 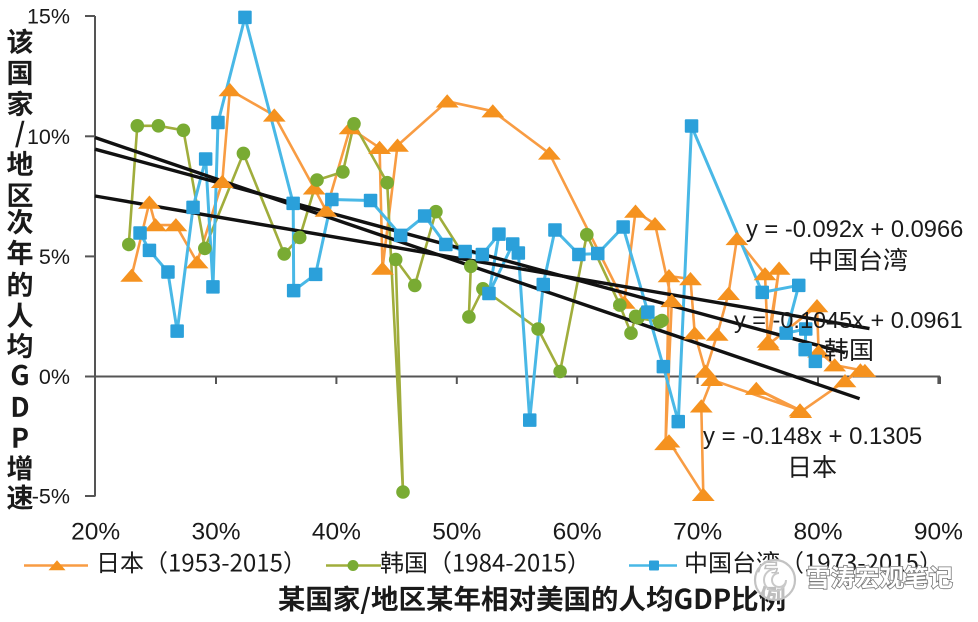 What do you see at coordinates (577, 532) in the screenshot?
I see `svg-text: 60%` at bounding box center [577, 532].